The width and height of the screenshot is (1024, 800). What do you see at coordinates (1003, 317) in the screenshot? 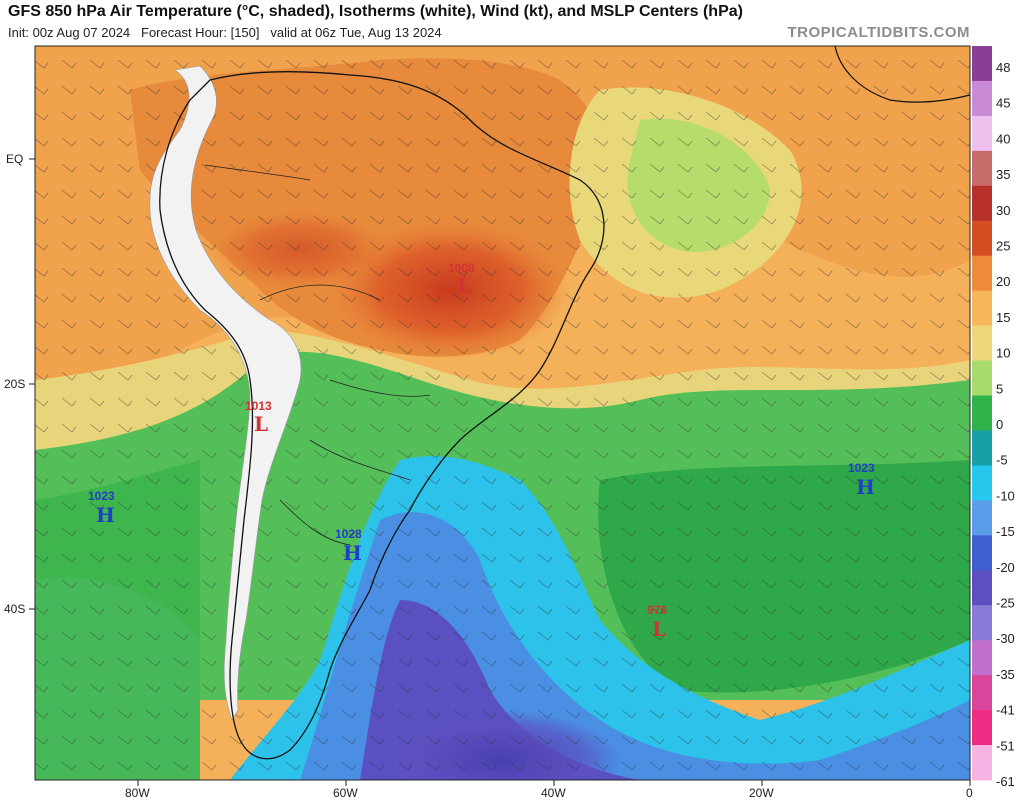
I see `colorbar-label: 15` at bounding box center [1003, 317].